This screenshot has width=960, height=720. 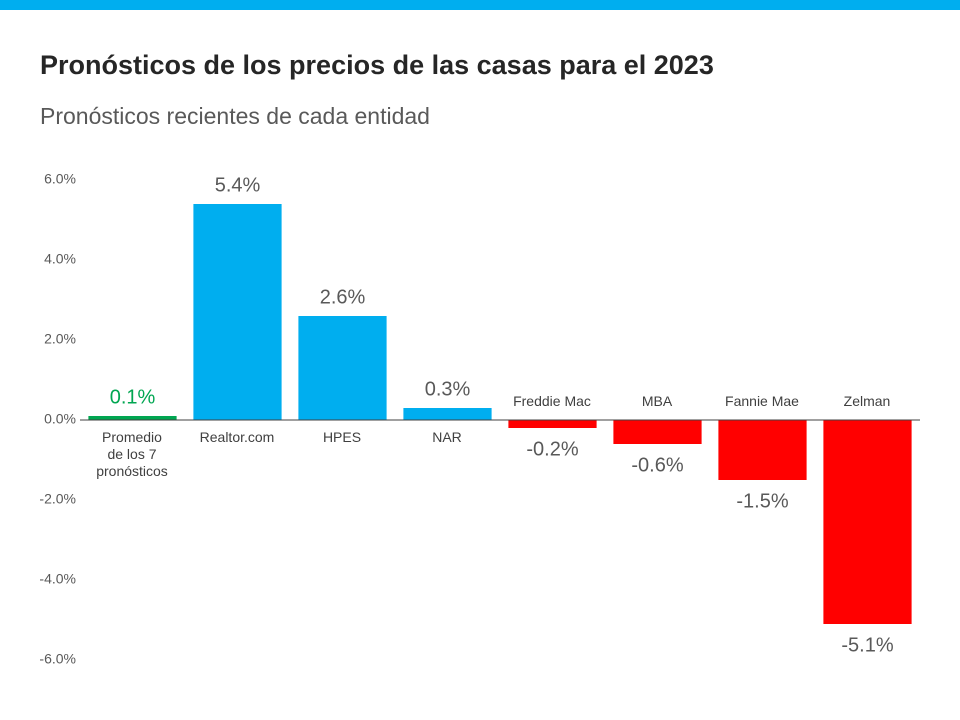 I want to click on x-tick-label: Freddie Mac, so click(x=552, y=401).